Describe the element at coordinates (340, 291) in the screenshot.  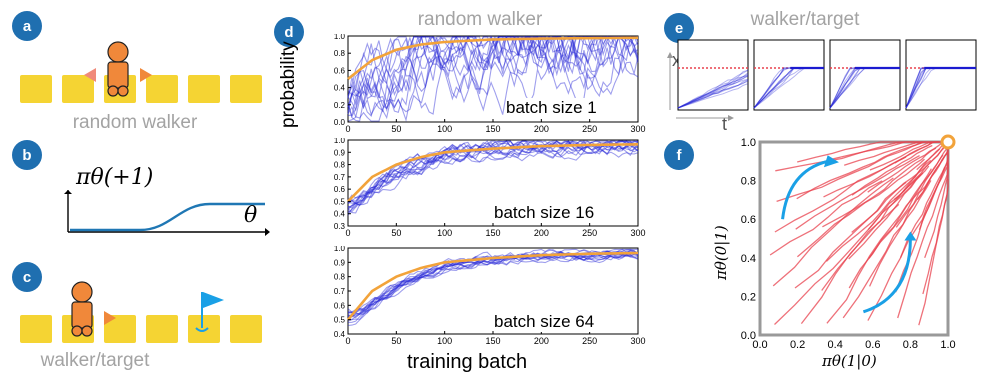
I see `y-tick-label: 0.7` at that location.